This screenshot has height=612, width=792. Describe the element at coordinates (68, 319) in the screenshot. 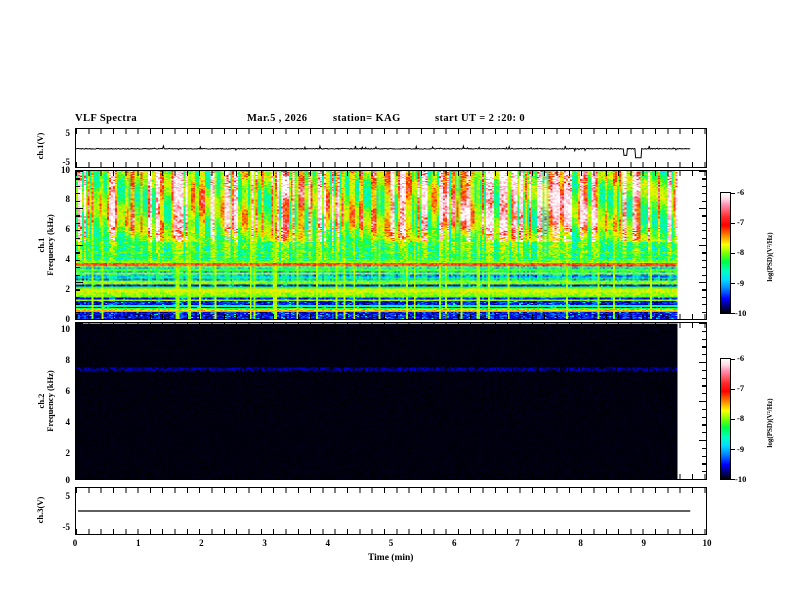

I see `ch1-spec-tick-0: 0` at that location.